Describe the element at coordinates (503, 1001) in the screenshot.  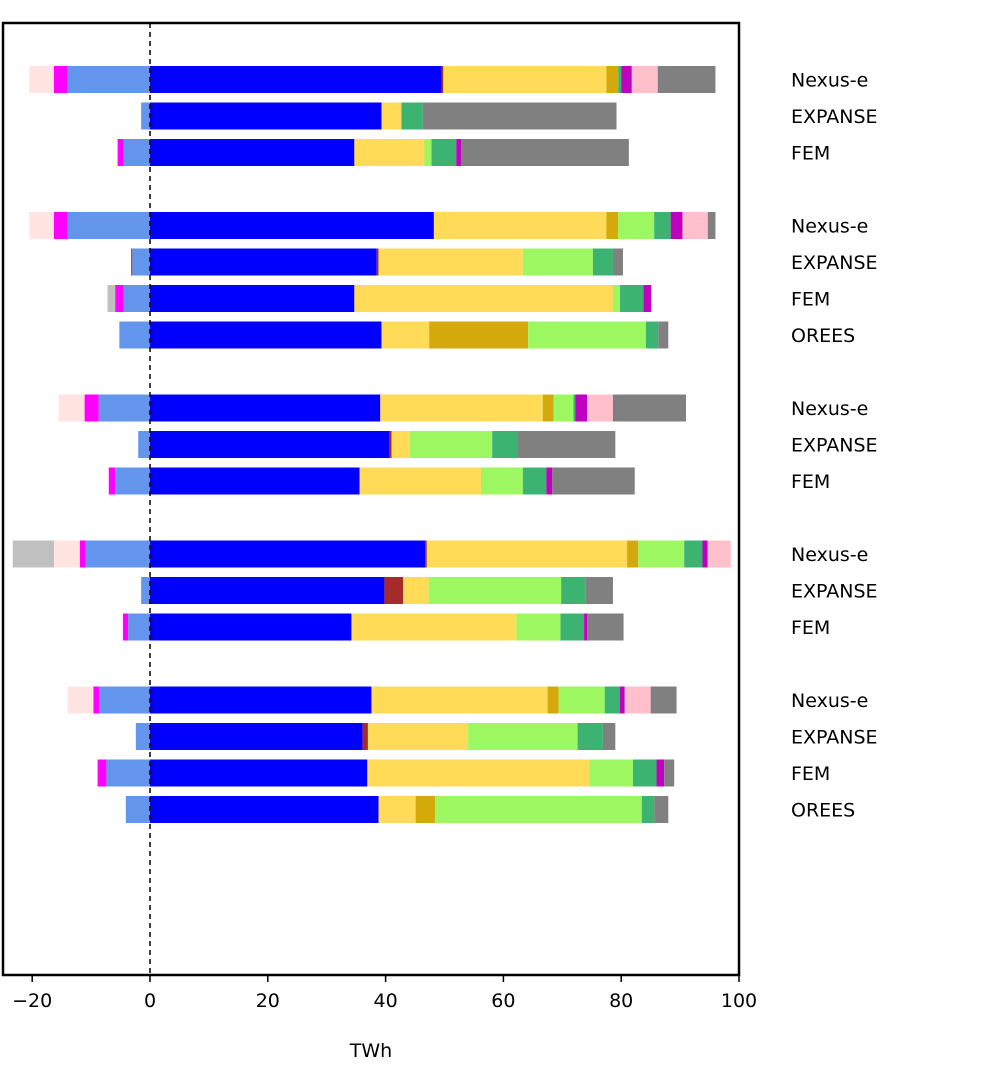
I see `x-tick-label: 60` at that location.